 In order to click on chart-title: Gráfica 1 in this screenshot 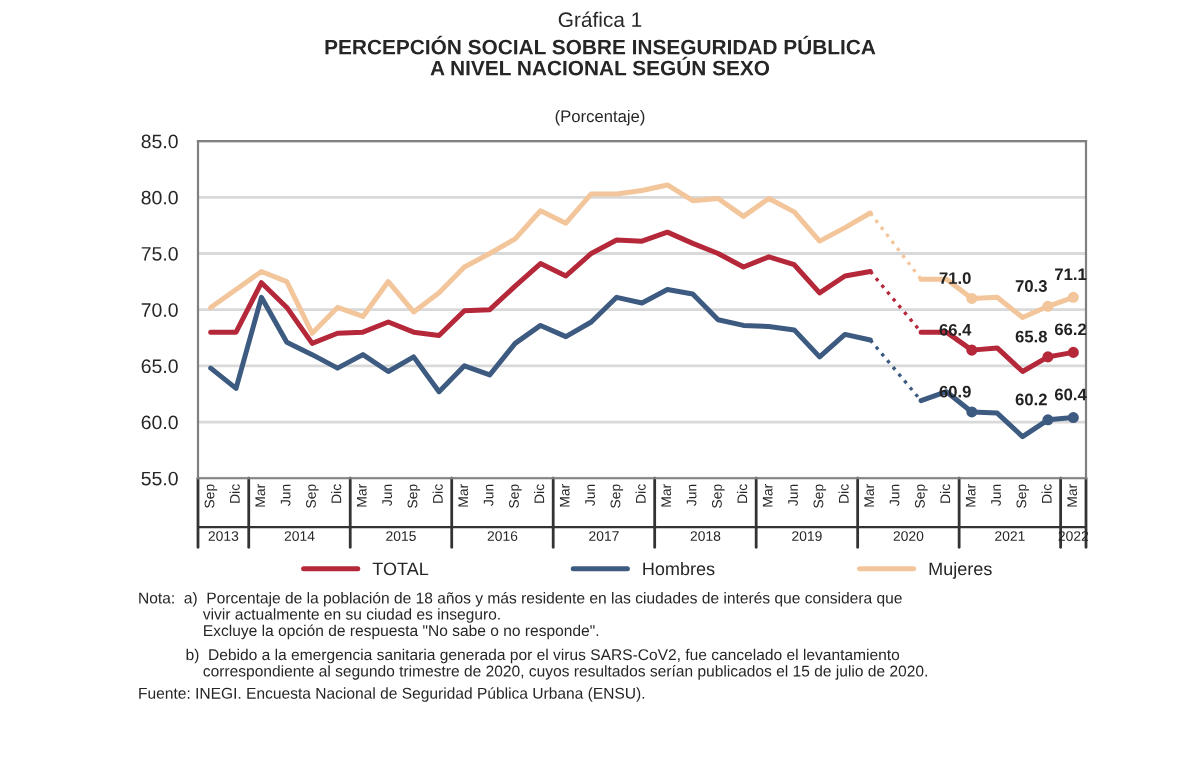, I will do `click(600, 19)`.